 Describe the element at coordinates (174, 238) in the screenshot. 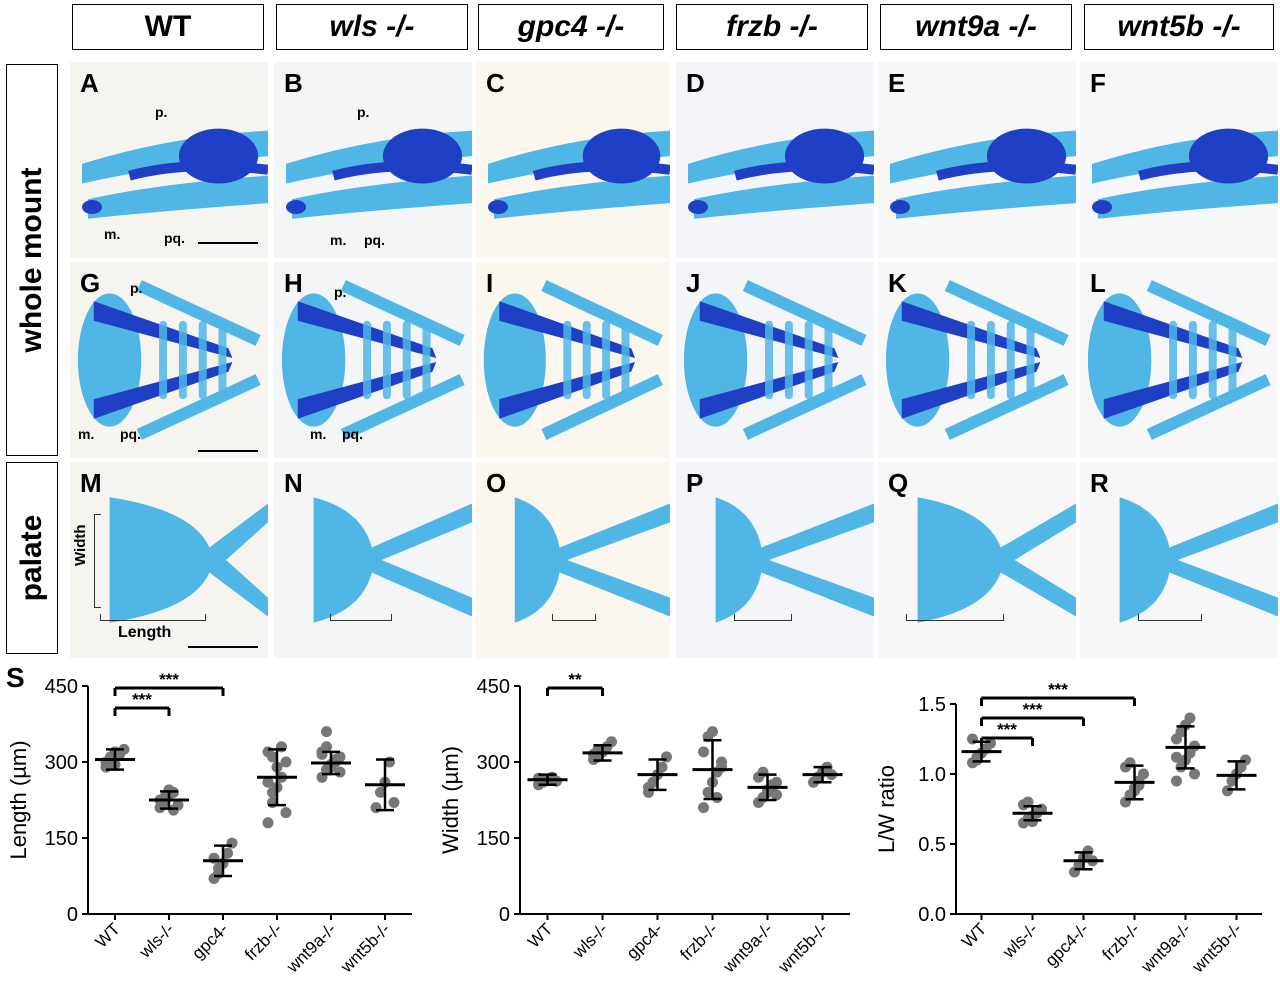

I see `label-pq-a: pq.` at that location.